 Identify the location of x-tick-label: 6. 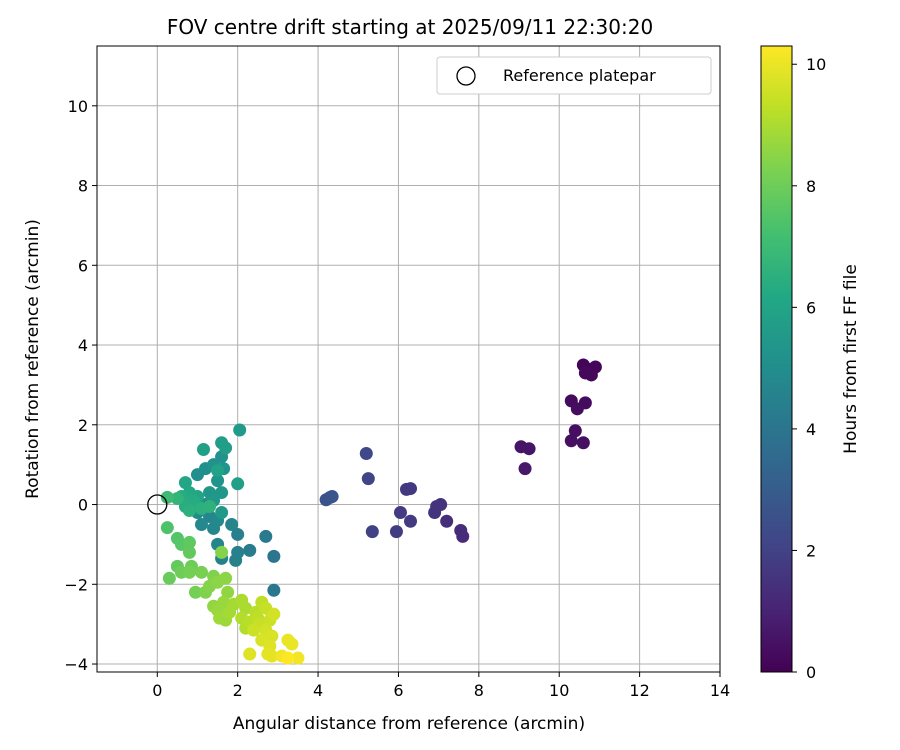
(398, 690).